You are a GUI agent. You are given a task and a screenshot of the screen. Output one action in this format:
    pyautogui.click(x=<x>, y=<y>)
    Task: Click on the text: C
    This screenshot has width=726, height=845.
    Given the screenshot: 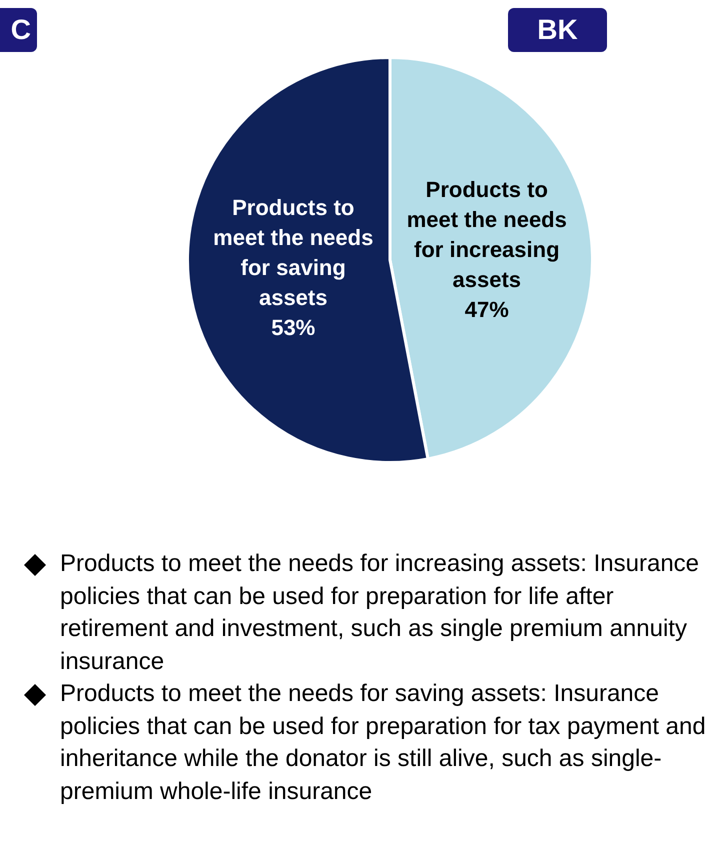 What is the action you would take?
    pyautogui.click(x=18, y=30)
    